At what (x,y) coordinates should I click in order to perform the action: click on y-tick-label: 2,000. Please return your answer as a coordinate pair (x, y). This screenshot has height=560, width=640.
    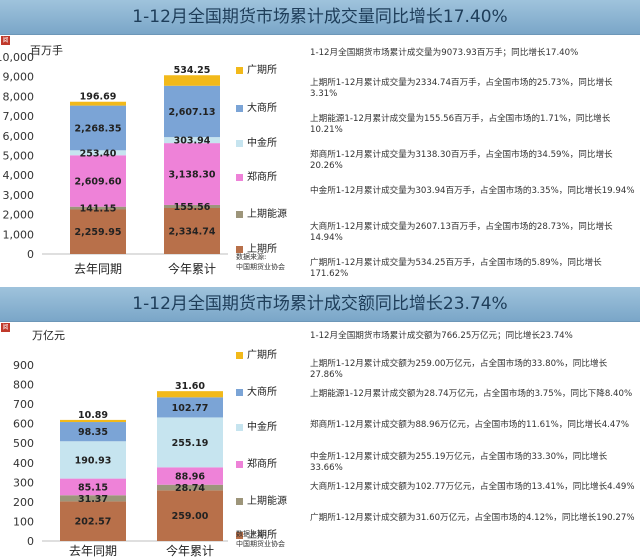
    Looking at the image, I should click on (19, 215).